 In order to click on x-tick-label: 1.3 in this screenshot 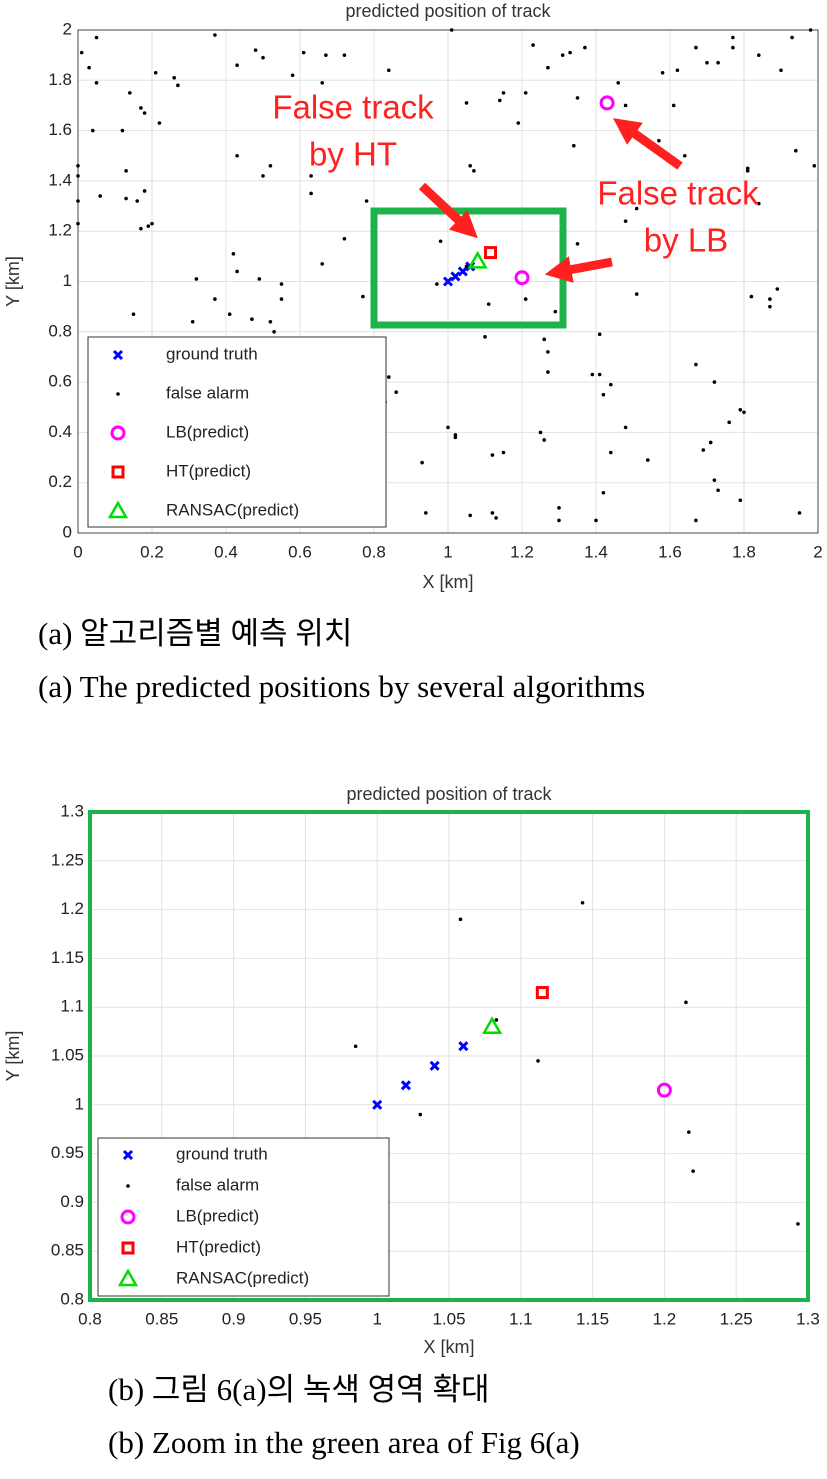, I will do `click(808, 1318)`.